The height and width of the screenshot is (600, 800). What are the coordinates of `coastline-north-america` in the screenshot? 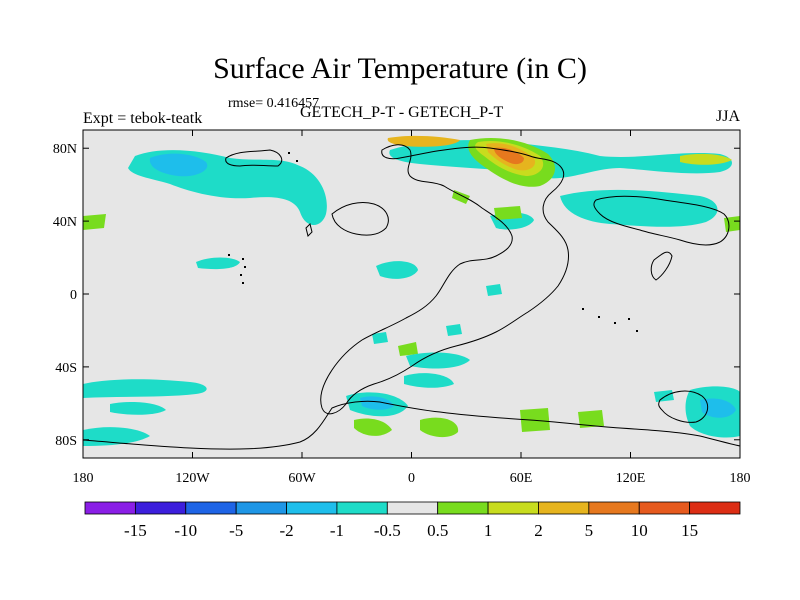 It's located at (254, 158).